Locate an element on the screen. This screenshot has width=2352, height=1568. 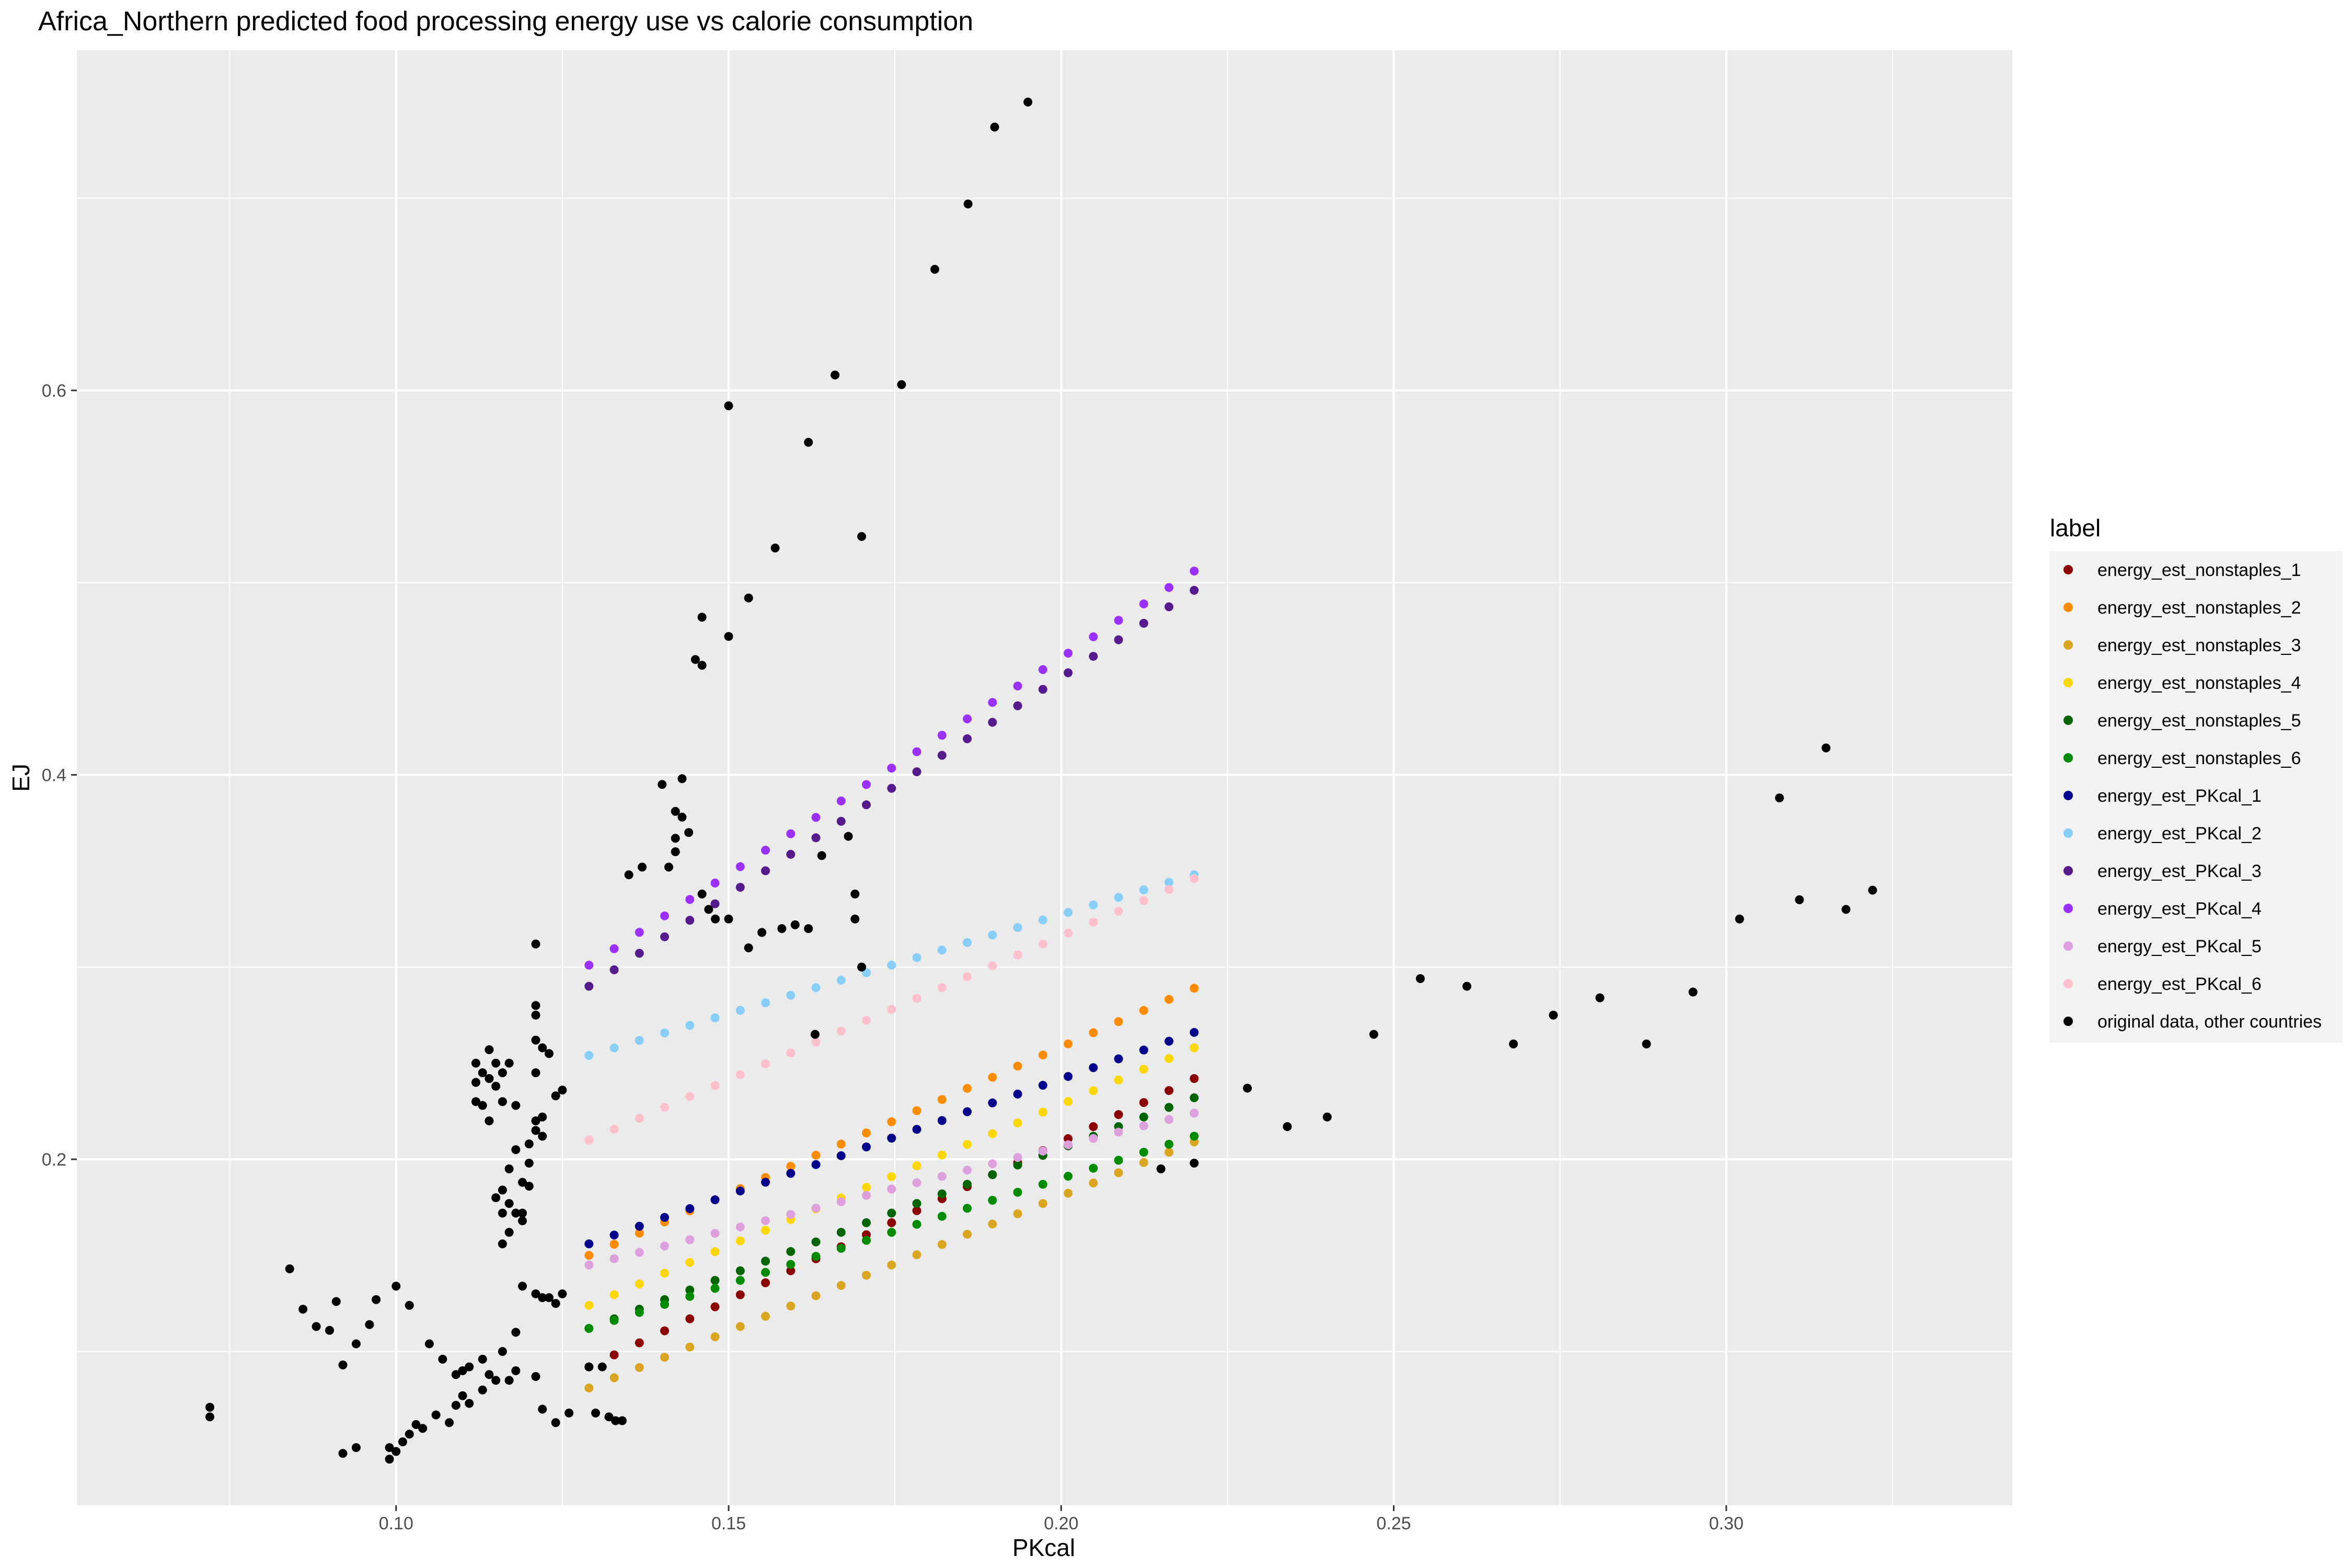
x-tick-label: 0.25 is located at coordinates (1393, 1524).